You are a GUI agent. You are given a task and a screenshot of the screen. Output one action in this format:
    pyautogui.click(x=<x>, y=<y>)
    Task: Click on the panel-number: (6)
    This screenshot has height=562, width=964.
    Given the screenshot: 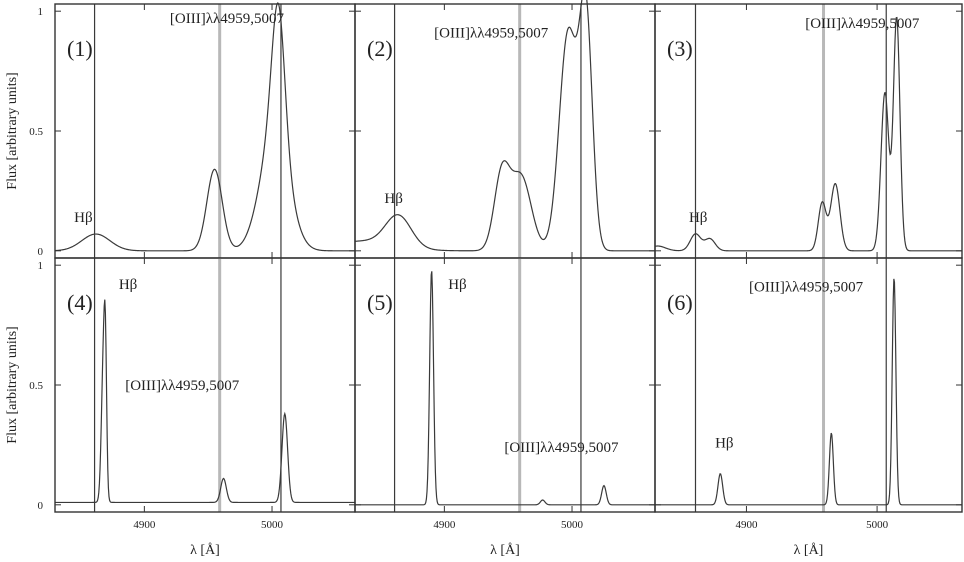 What is the action you would take?
    pyautogui.click(x=680, y=302)
    